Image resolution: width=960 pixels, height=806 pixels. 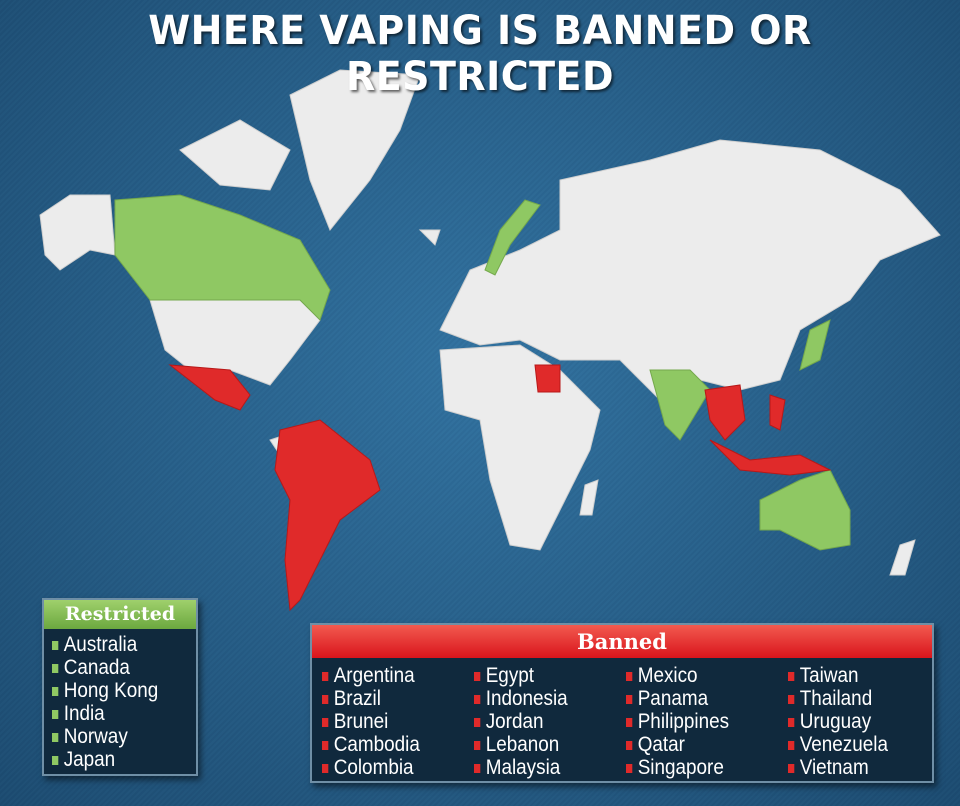 I want to click on legend-item: Argentina, so click(x=390, y=675).